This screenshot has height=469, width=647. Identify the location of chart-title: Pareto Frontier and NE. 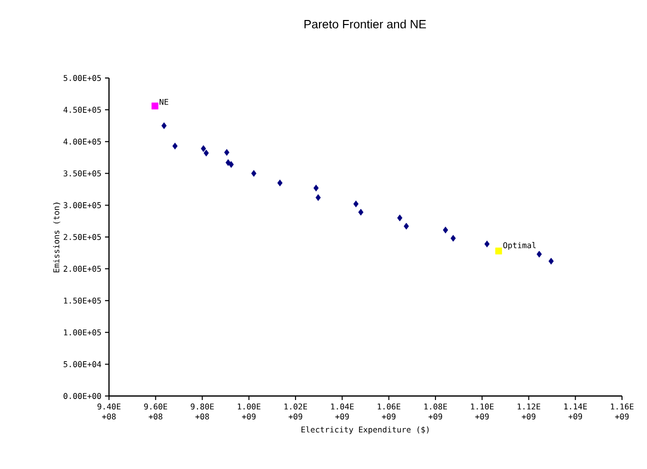
(365, 24).